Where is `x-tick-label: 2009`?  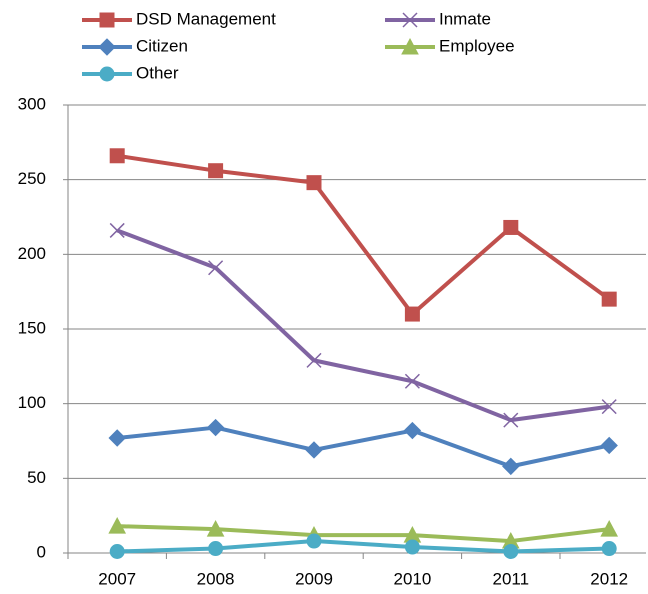 x-tick-label: 2009 is located at coordinates (314, 578).